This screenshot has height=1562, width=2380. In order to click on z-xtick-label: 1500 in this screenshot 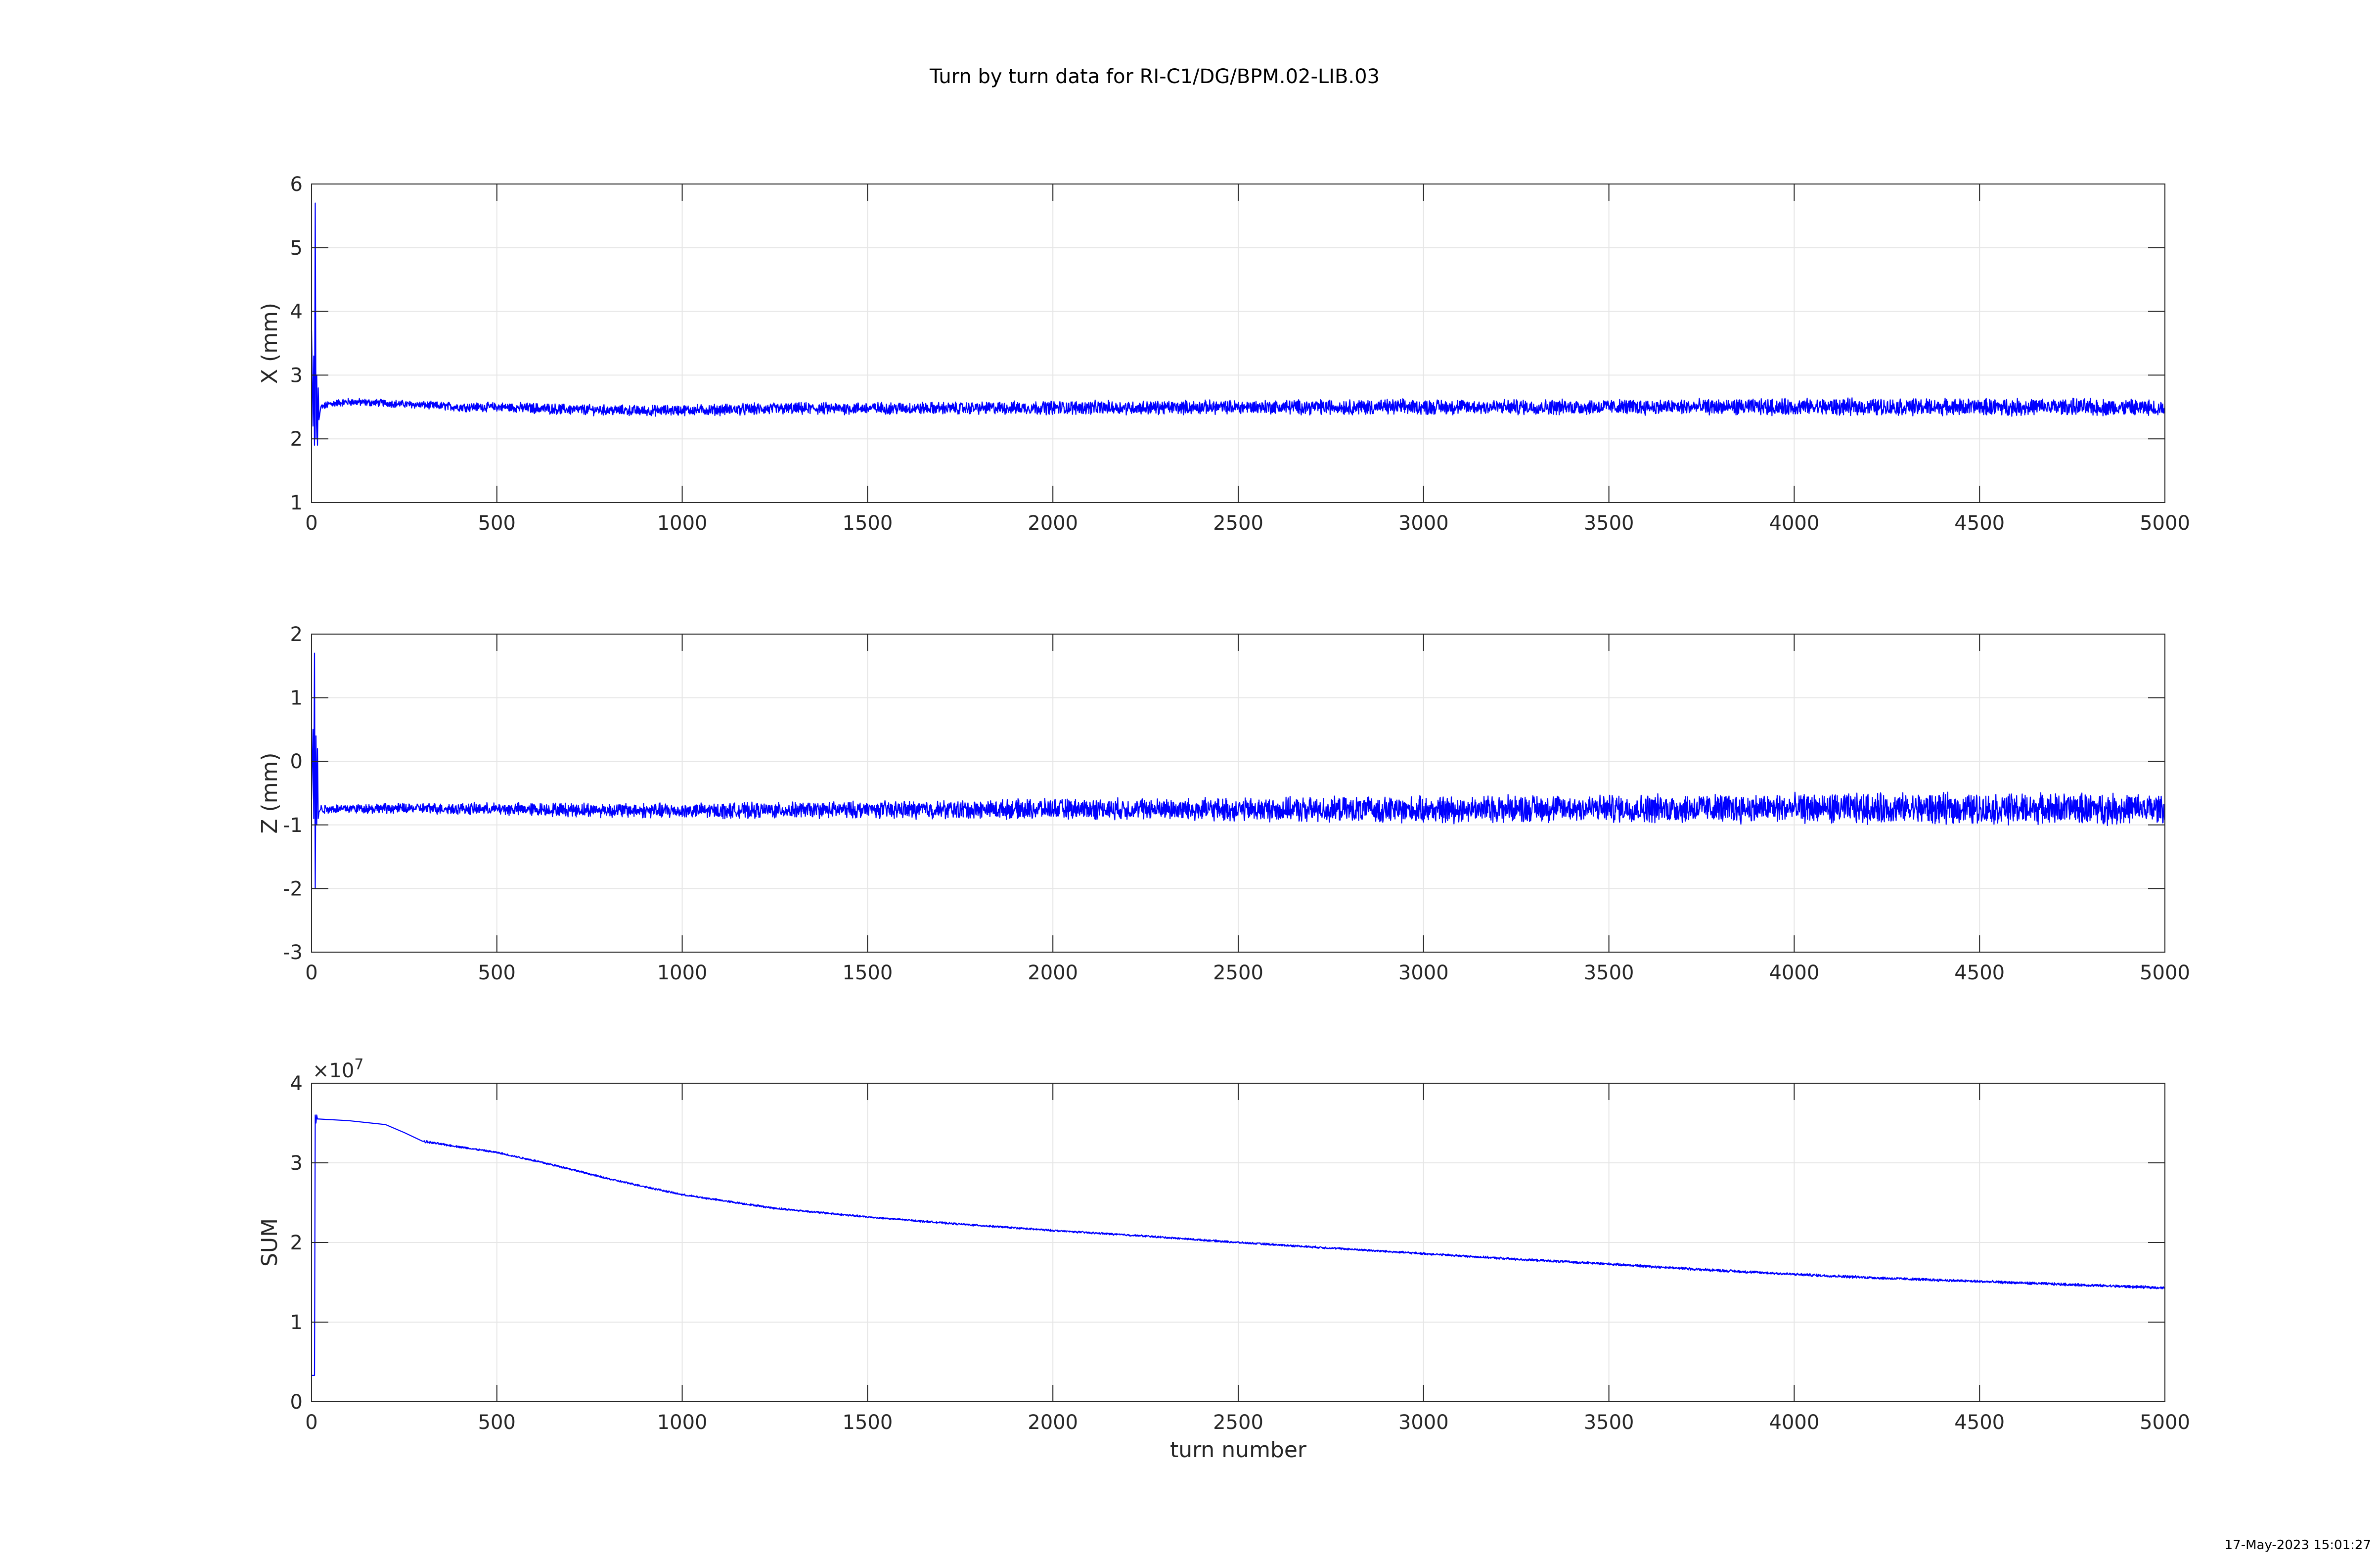, I will do `click(868, 973)`.